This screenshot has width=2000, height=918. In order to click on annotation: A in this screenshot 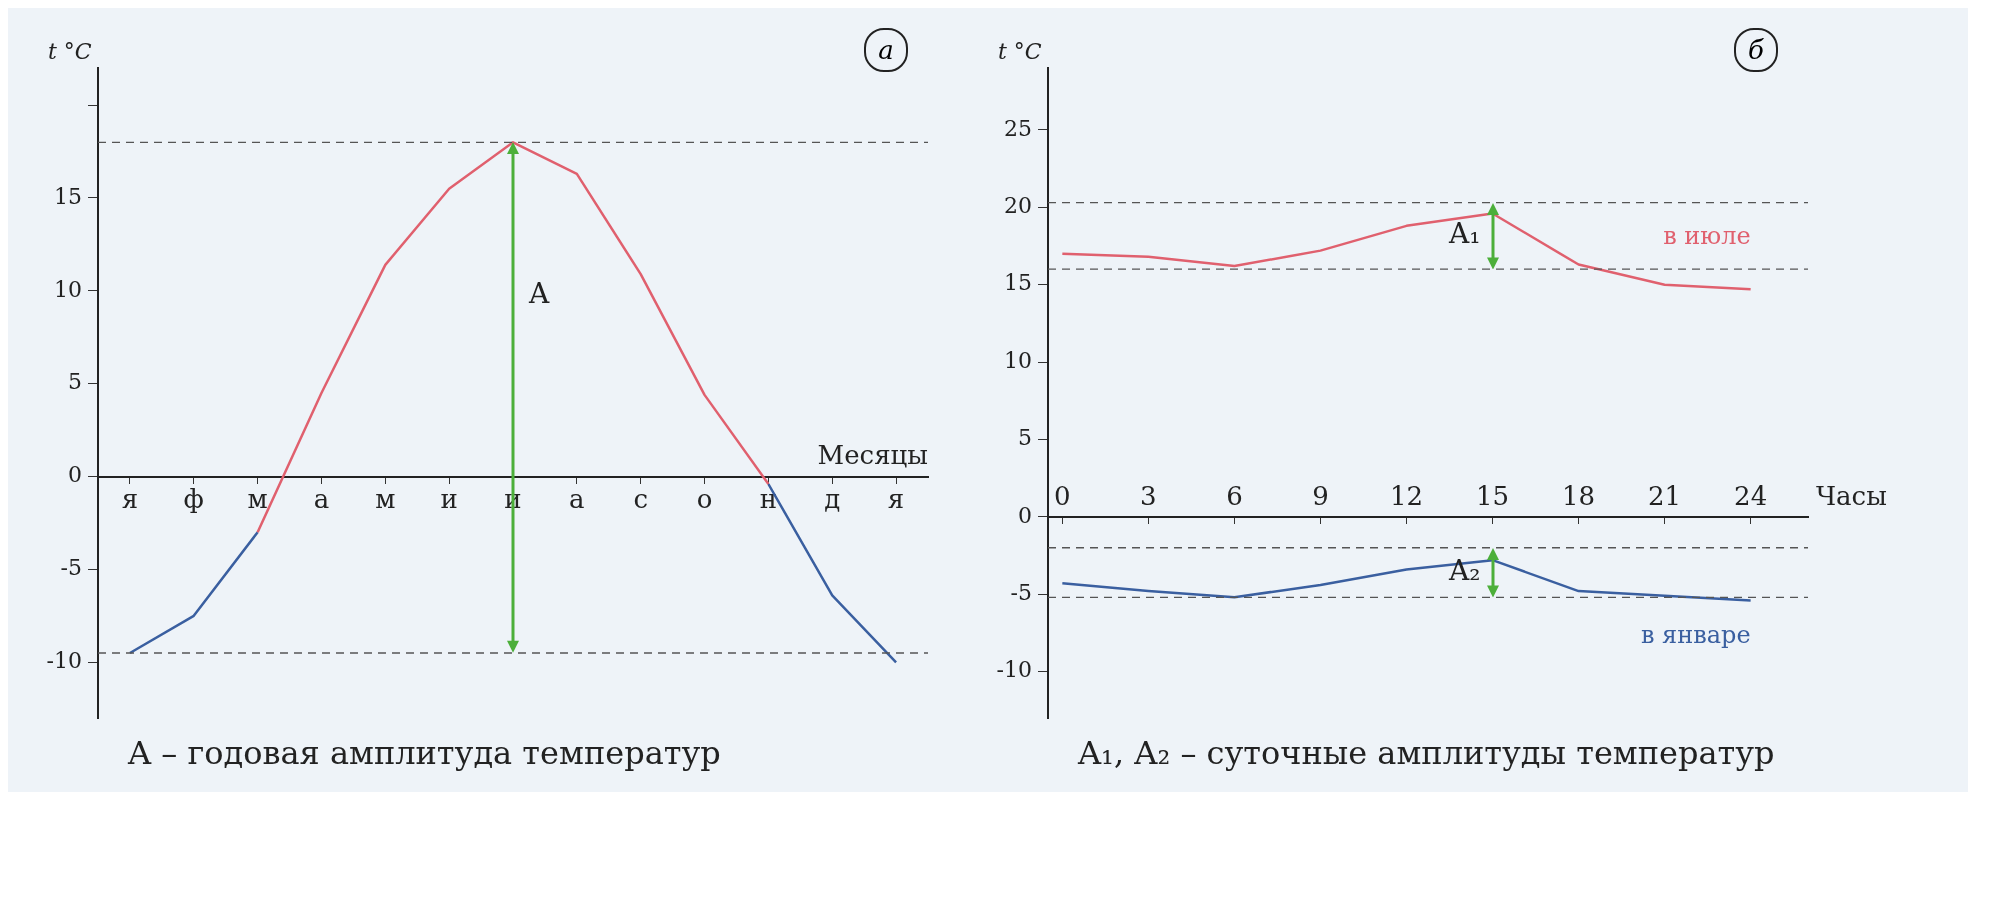, I will do `click(539, 293)`.